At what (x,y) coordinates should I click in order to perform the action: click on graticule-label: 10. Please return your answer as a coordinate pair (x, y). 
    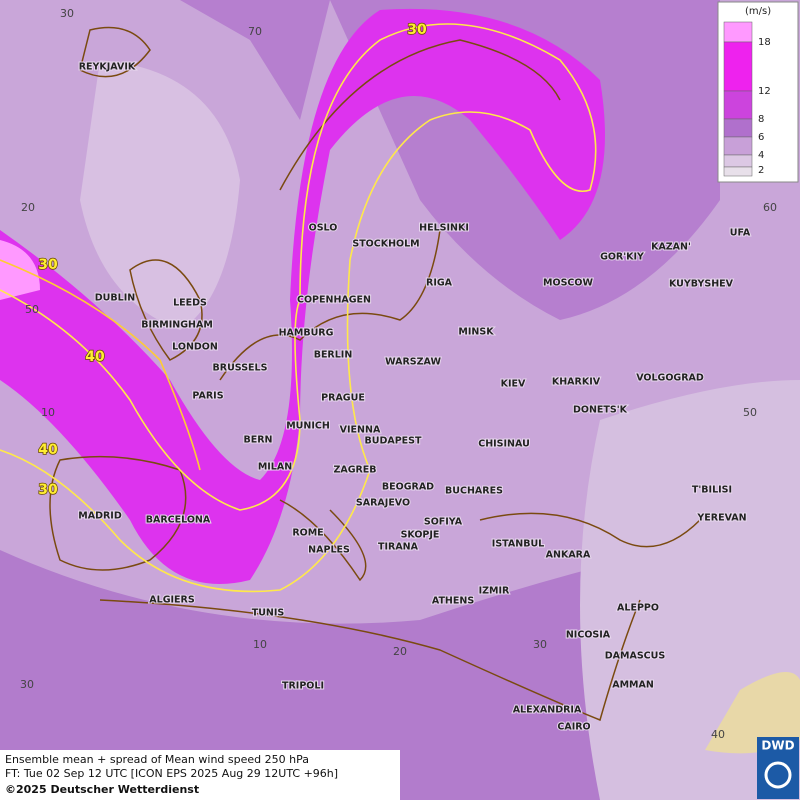
    Looking at the image, I should click on (260, 644).